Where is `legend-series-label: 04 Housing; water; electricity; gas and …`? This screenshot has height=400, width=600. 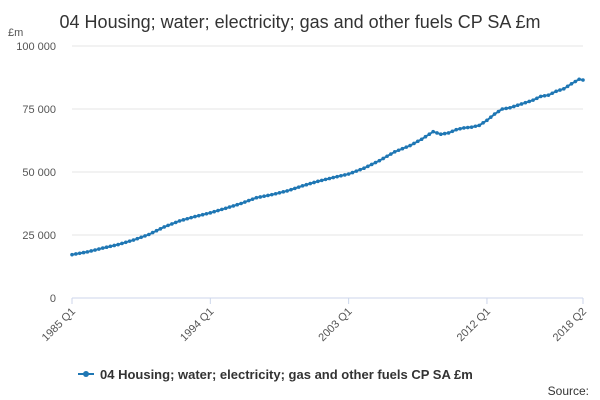 legend-series-label: 04 Housing; water; electricity; gas and … is located at coordinates (286, 374).